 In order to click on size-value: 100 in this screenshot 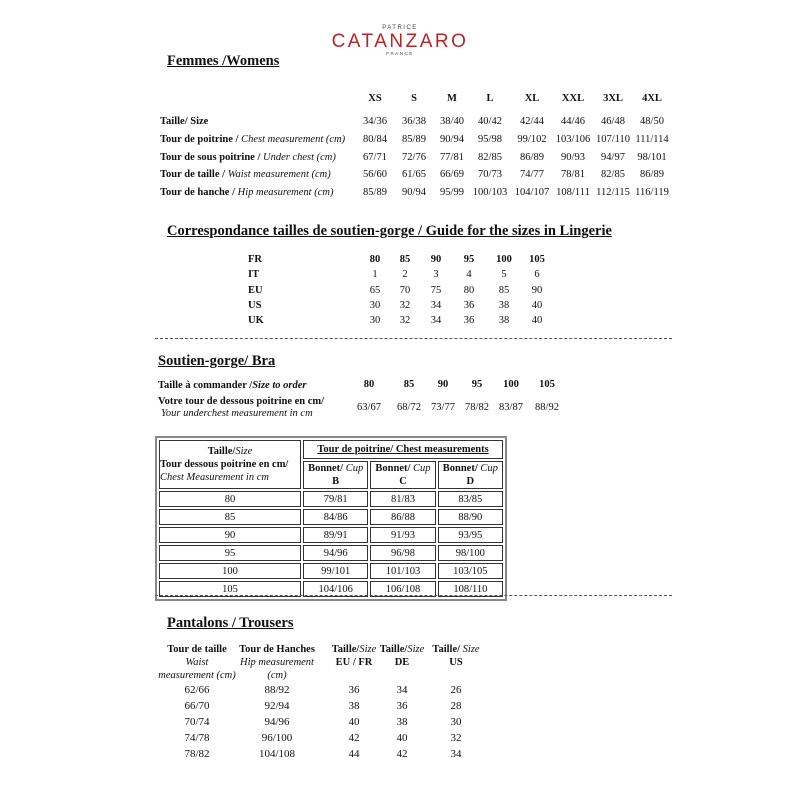, I will do `click(504, 259)`.